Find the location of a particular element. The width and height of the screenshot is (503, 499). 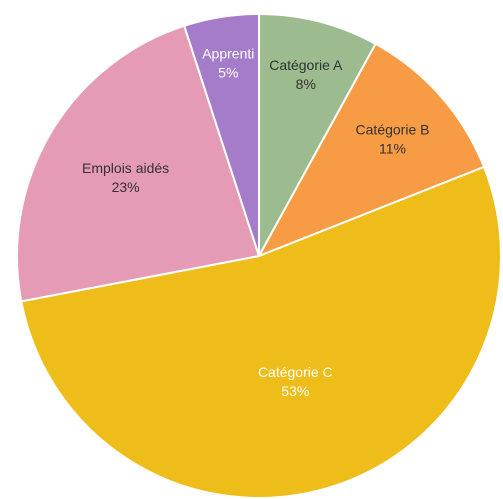

pie-slice-label: Emplois aidés 23% is located at coordinates (125, 177).